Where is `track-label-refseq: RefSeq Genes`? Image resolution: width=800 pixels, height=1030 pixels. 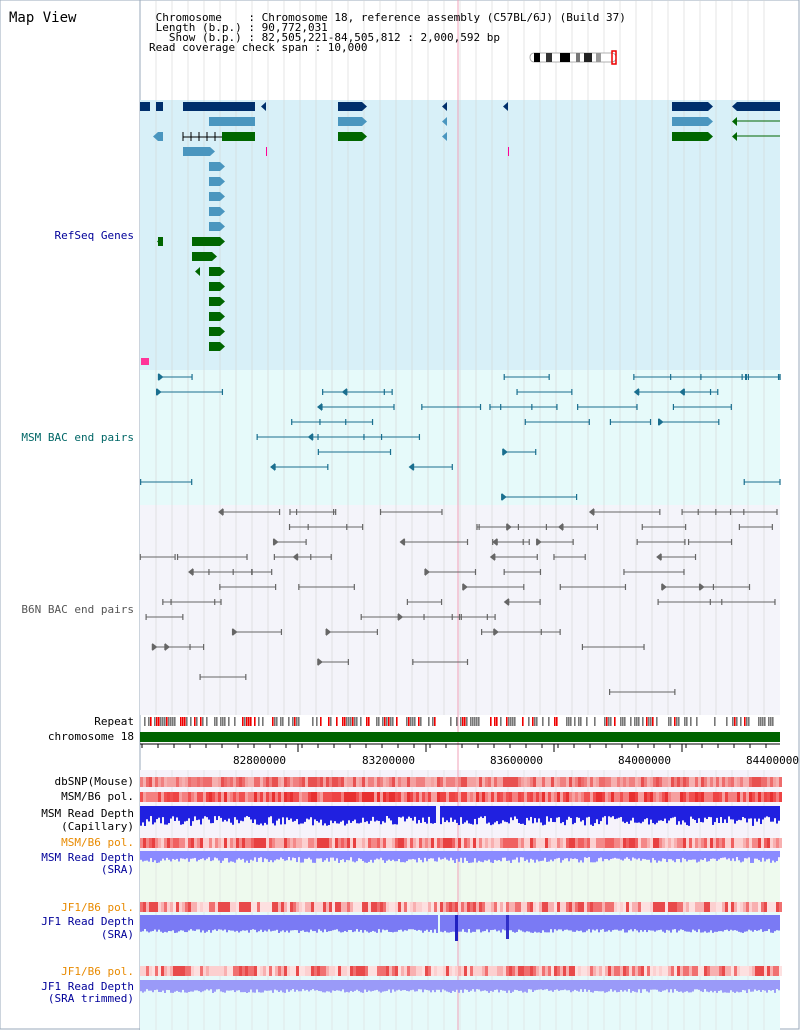 track-label-refseq: RefSeq Genes is located at coordinates (94, 235).